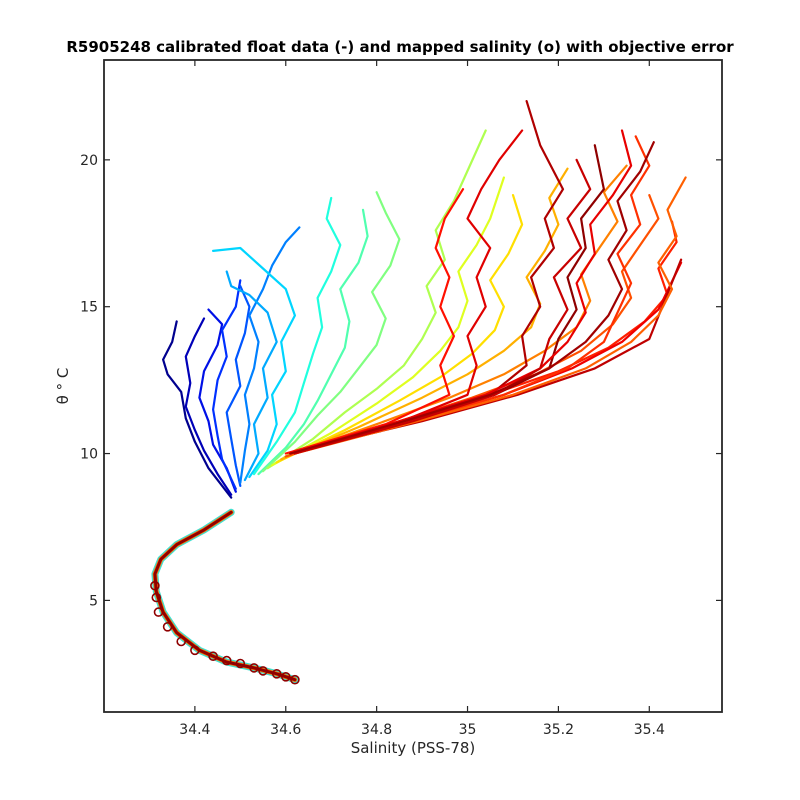 The height and width of the screenshot is (800, 800). I want to click on deep-curve-core, so click(225, 596).